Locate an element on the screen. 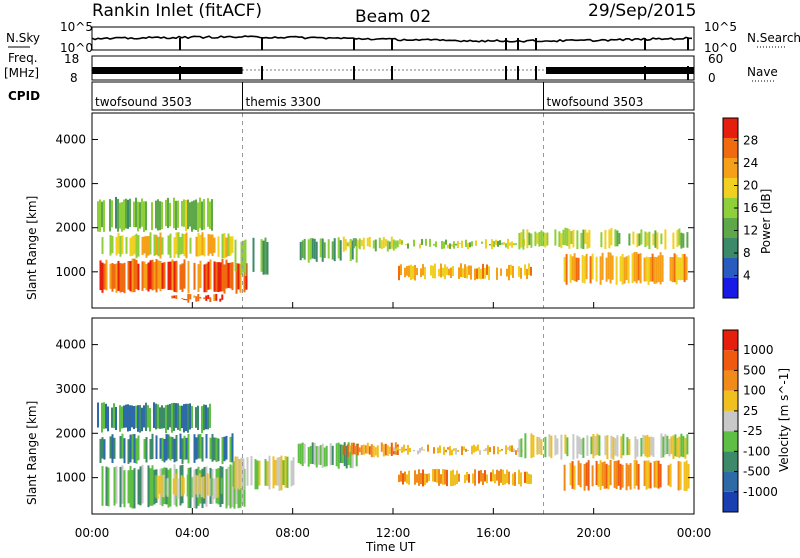 This screenshot has height=558, width=800. freq-panel: Freq. [MHz] 18 8 60 0 Nave is located at coordinates (391, 68).